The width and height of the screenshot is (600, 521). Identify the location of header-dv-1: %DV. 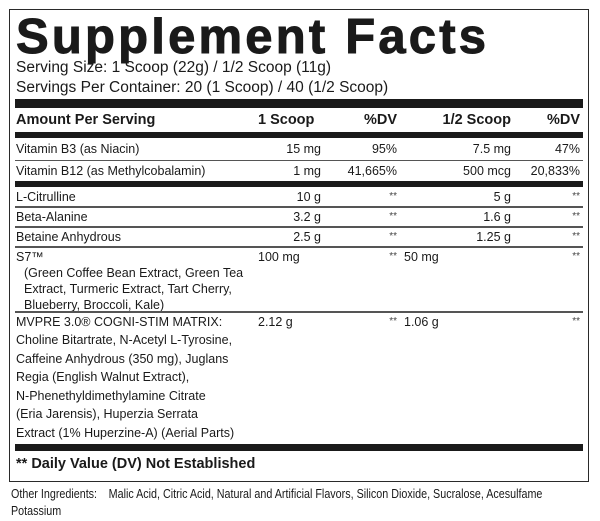
(380, 120).